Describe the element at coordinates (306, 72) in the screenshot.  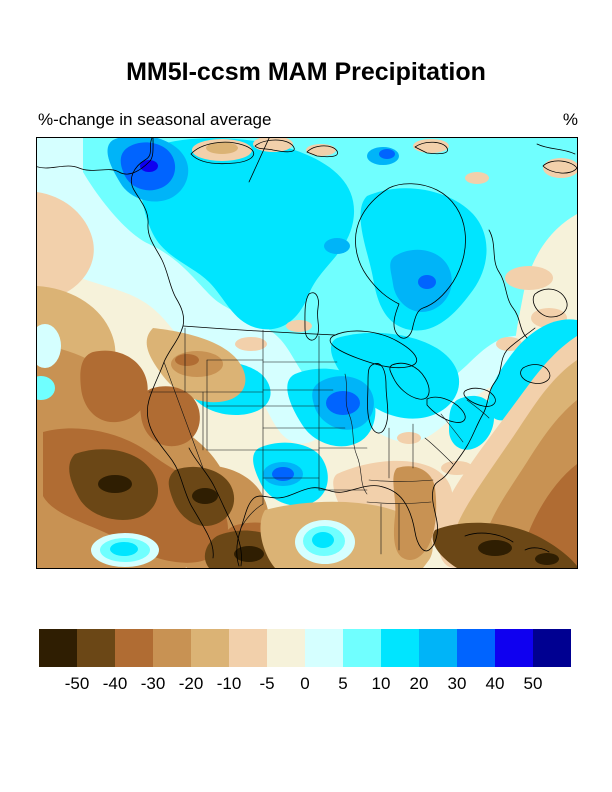
I see `figure-title: MM5I-ccsm MAM Precipitation` at that location.